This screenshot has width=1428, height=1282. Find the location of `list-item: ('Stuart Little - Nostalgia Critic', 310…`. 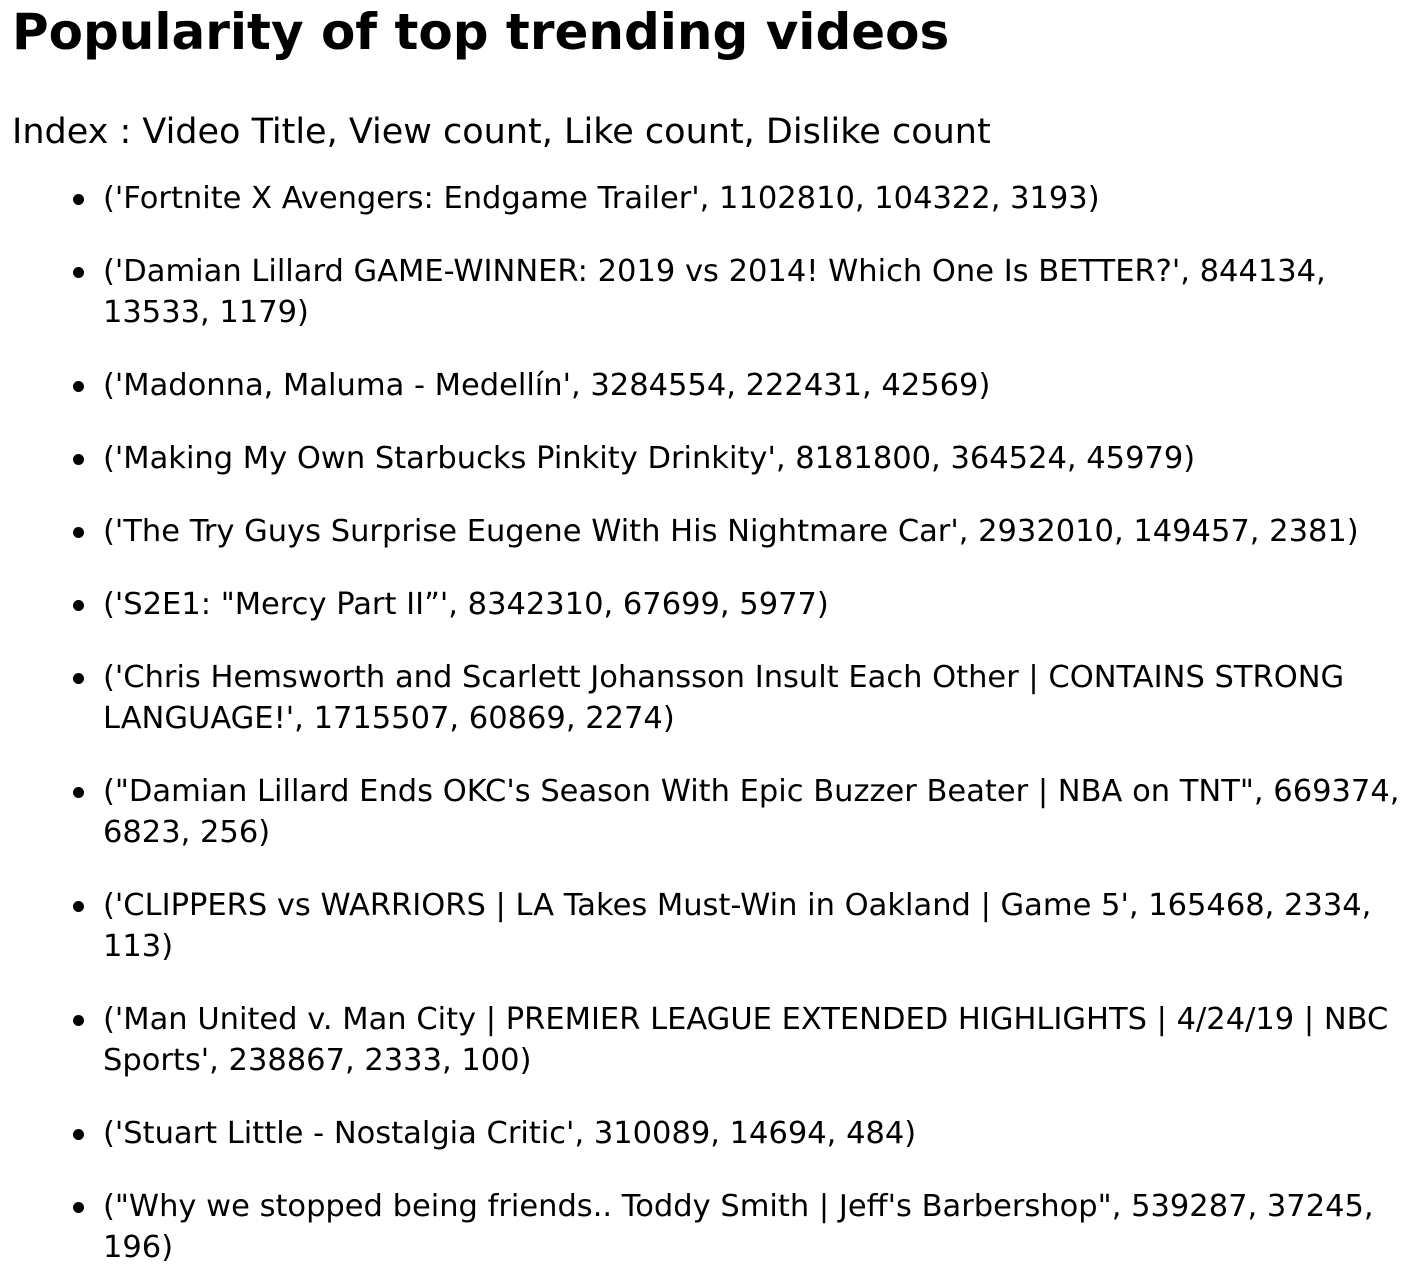

list-item: ('Stuart Little - Nostalgia Critic', 310… is located at coordinates (750, 1133).